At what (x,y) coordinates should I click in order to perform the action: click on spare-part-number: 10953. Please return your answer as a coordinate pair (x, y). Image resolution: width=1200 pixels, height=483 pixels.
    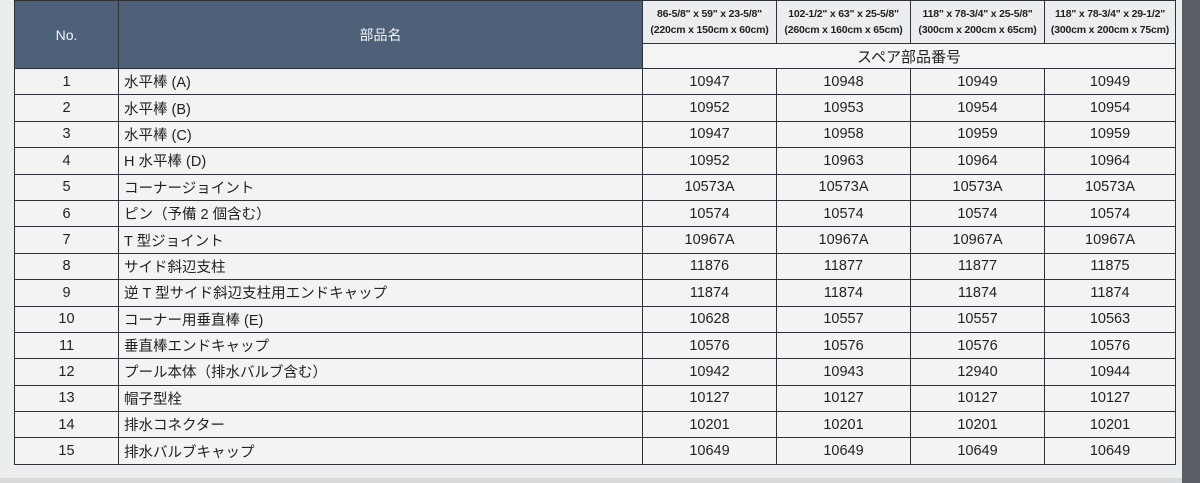
    Looking at the image, I should click on (843, 108).